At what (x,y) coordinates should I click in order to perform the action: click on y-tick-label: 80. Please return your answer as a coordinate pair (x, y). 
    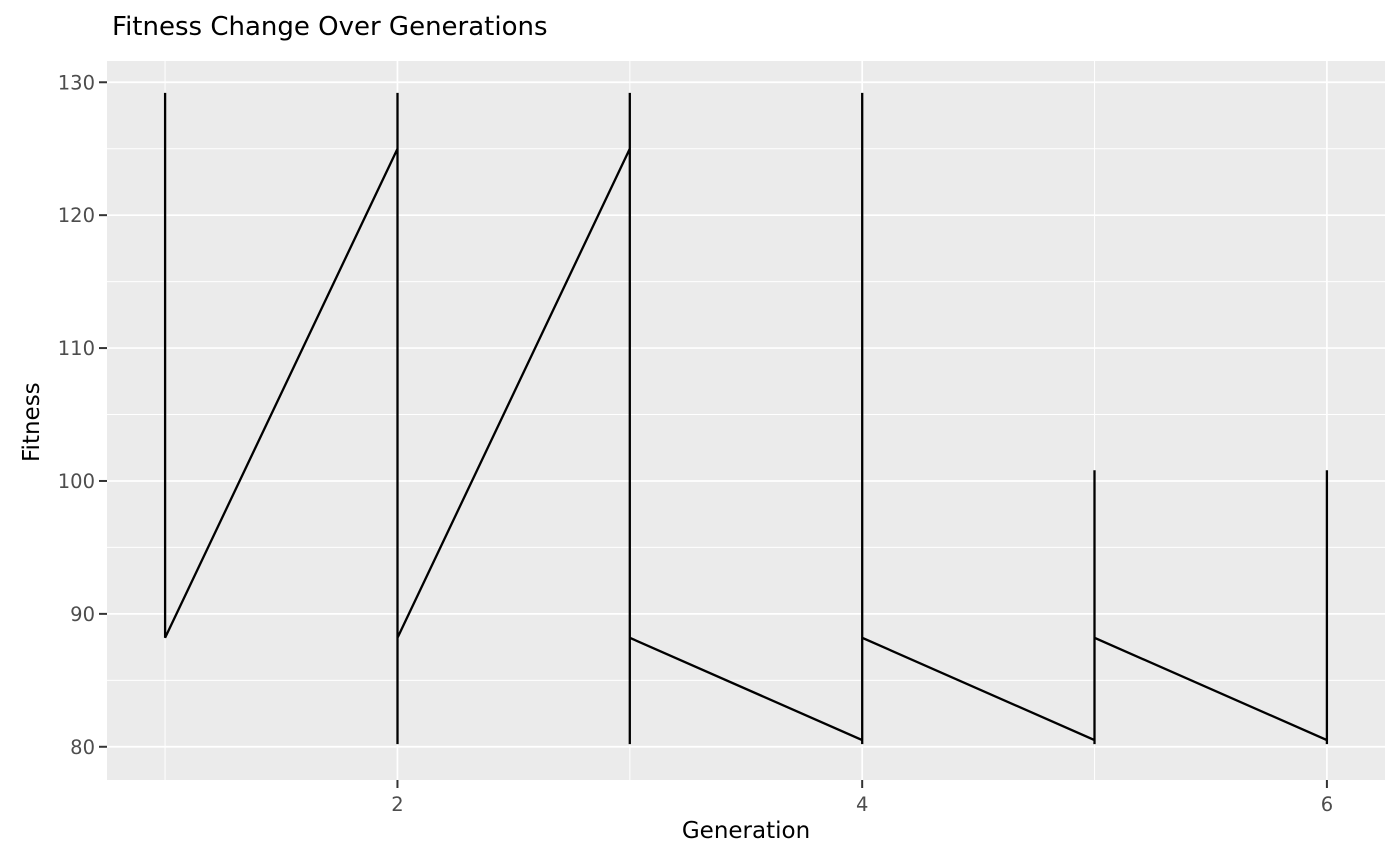
    Looking at the image, I should click on (82, 747).